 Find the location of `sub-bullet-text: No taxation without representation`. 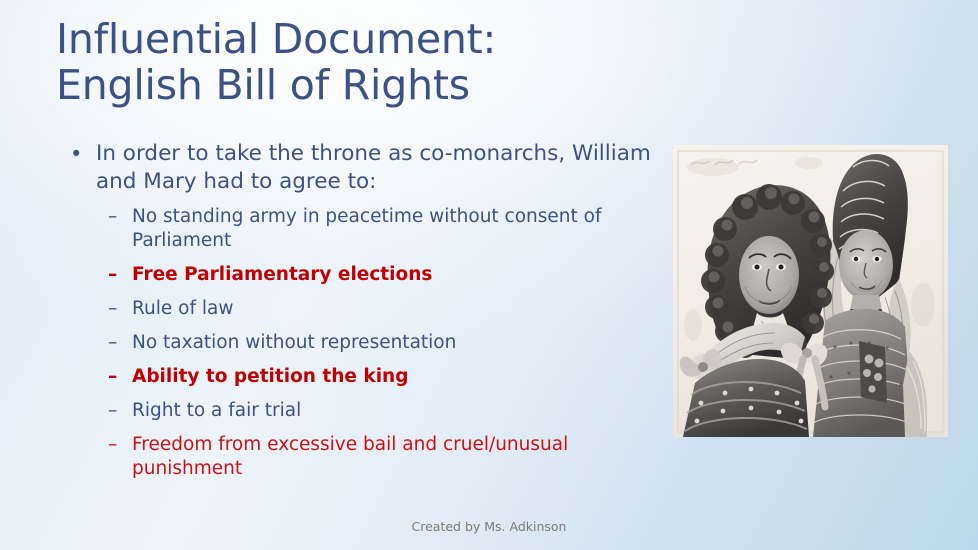

sub-bullet-text: No taxation without representation is located at coordinates (294, 342).